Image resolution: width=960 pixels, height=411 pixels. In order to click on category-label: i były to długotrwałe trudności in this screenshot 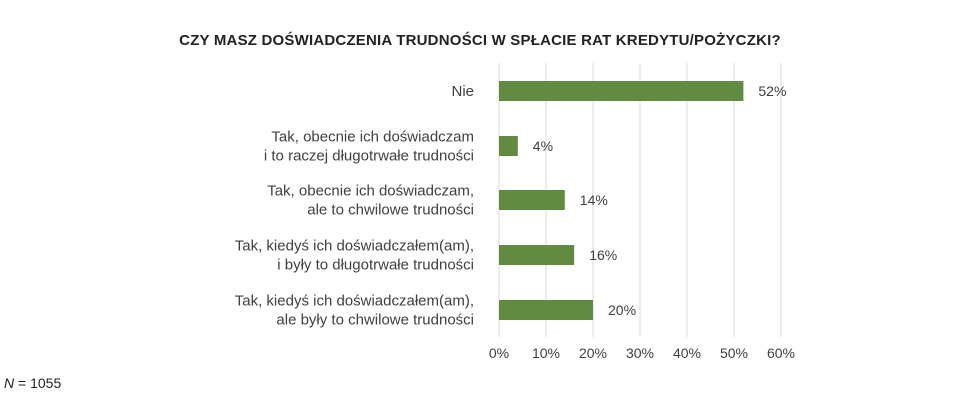, I will do `click(375, 265)`.